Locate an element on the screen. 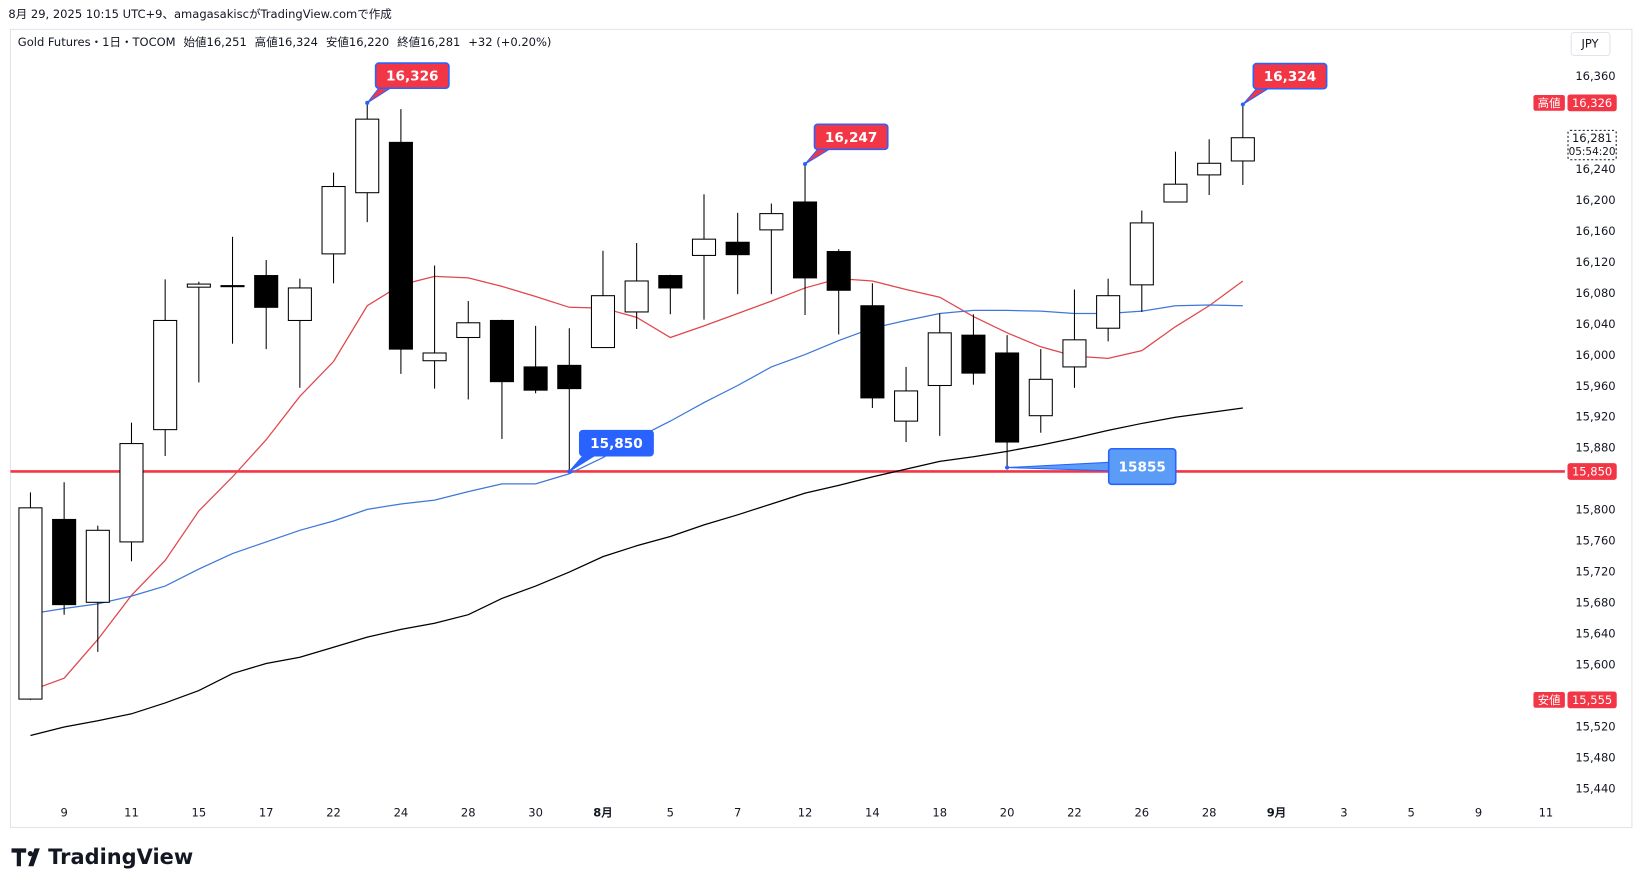  y-tick-label: 16,000 is located at coordinates (1595, 355).